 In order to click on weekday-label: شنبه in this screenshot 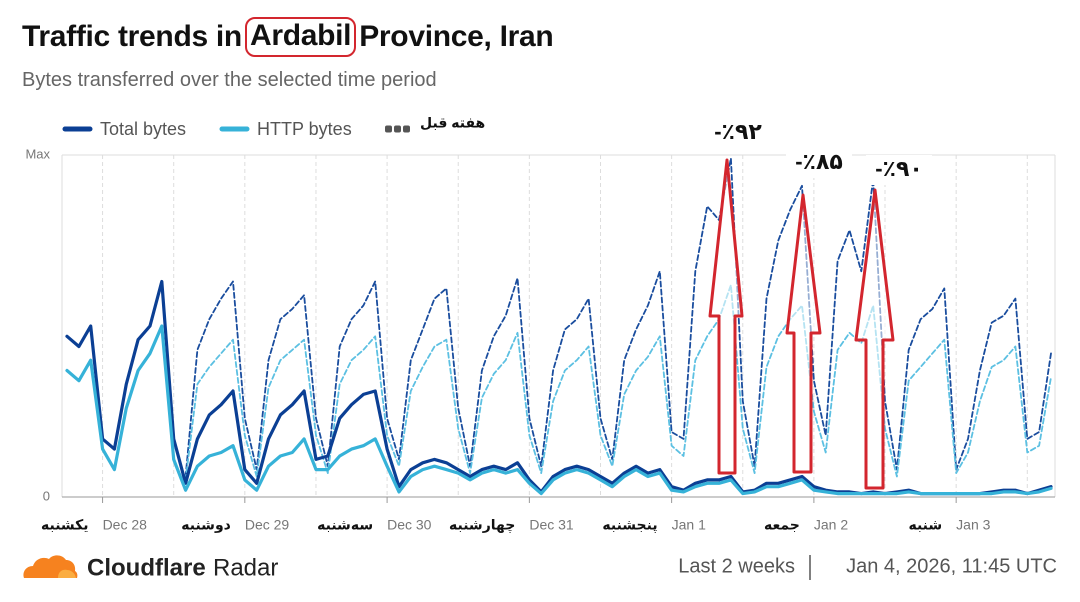, I will do `click(925, 525)`.